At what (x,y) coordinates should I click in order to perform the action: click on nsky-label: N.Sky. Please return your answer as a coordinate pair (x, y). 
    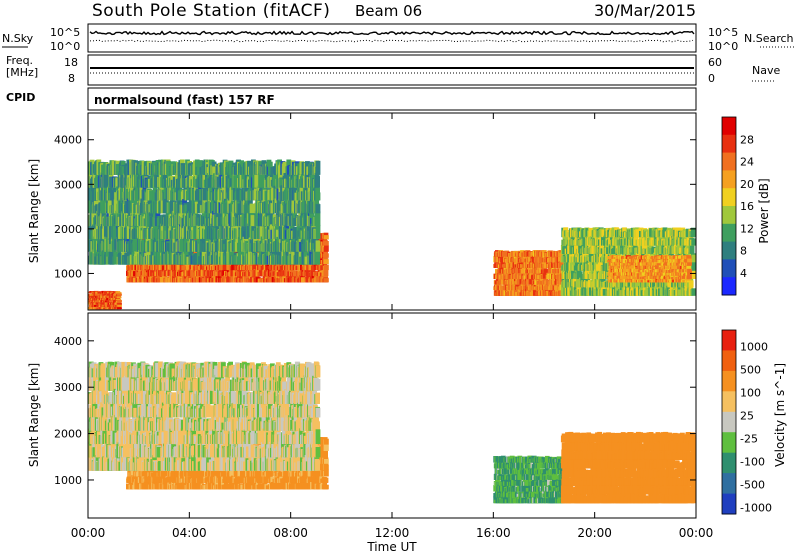
    Looking at the image, I should click on (18, 38).